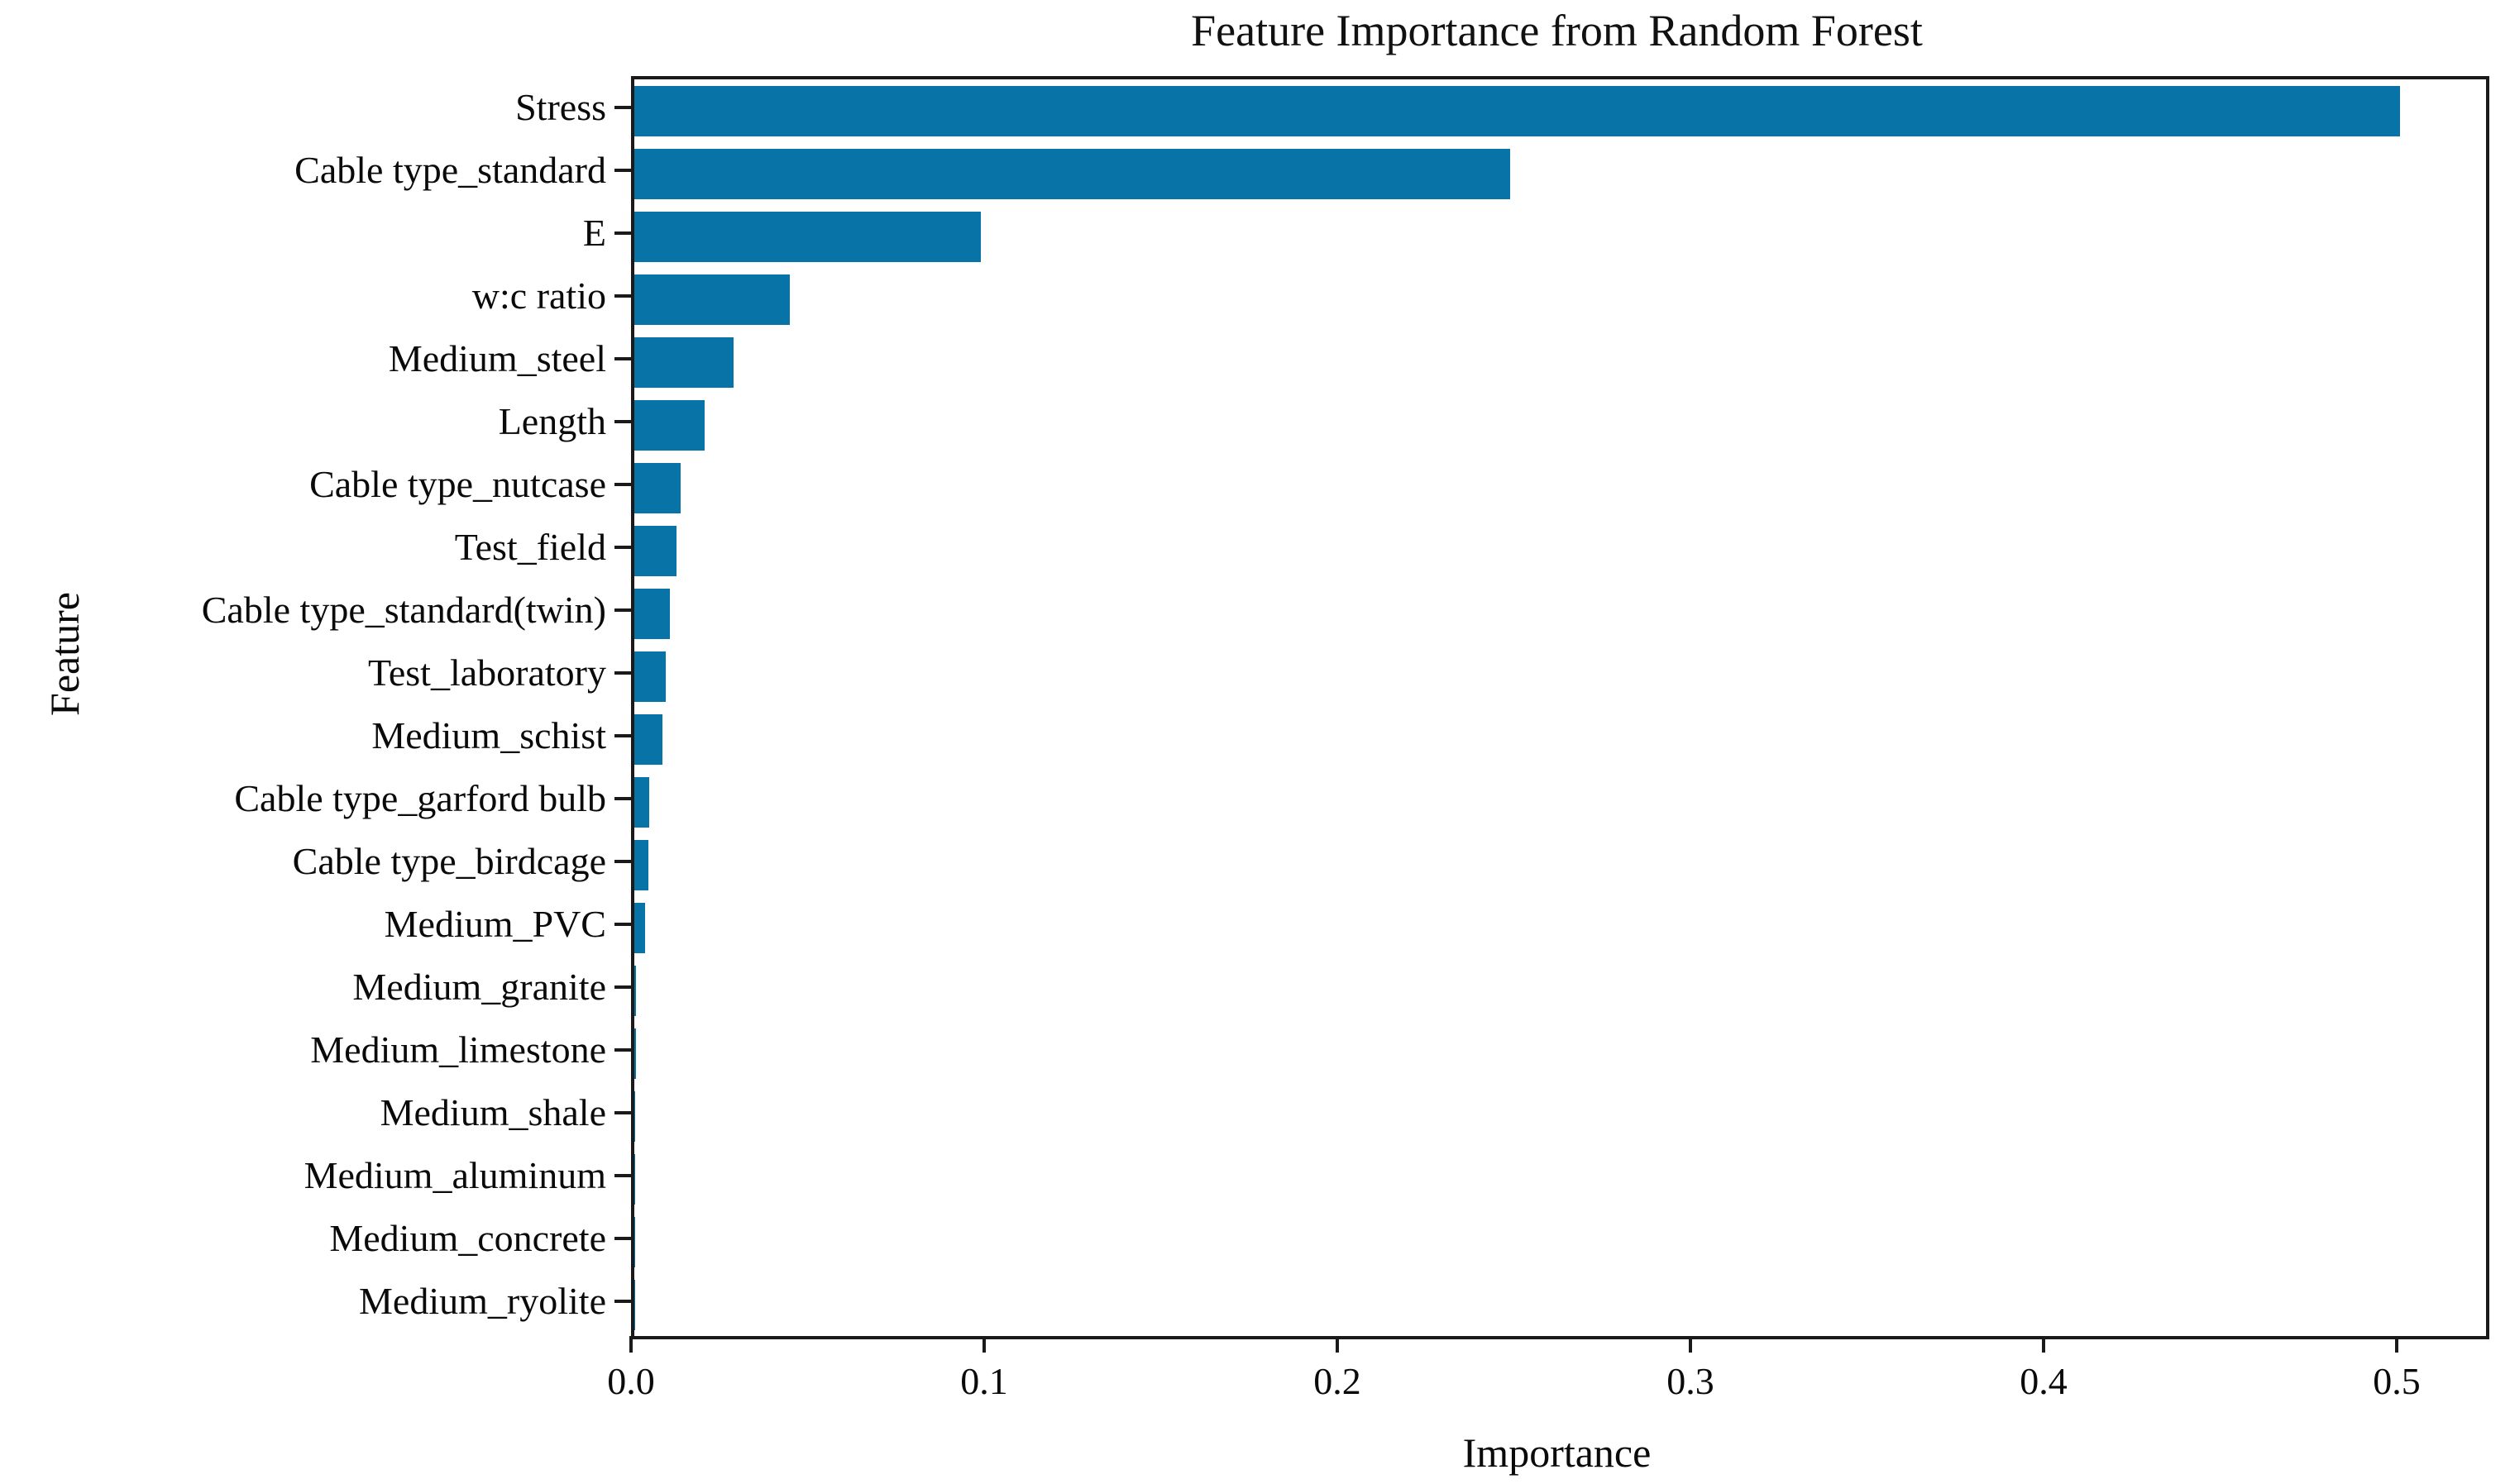 The width and height of the screenshot is (2510, 1484). What do you see at coordinates (2397, 1381) in the screenshot?
I see `x-tick-label-0.5: 0.5` at bounding box center [2397, 1381].